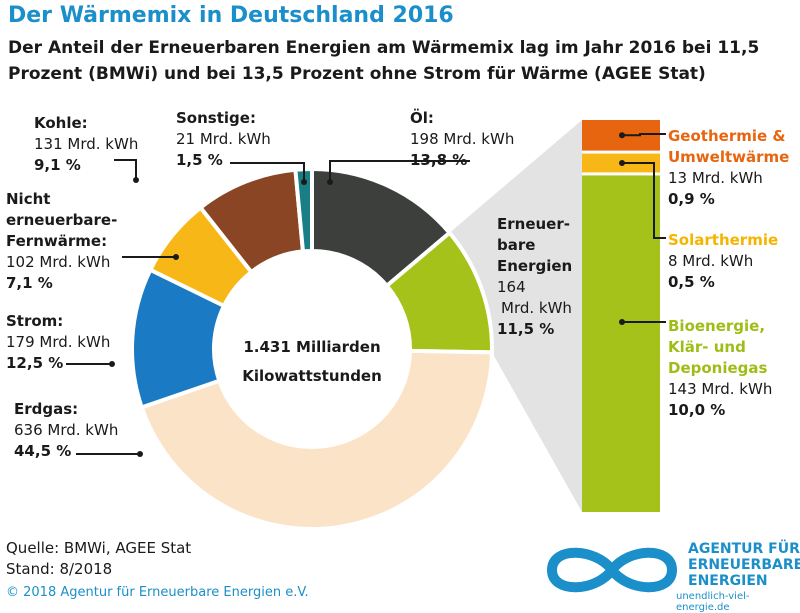 Image resolution: width=800 pixels, height=613 pixels. Describe the element at coordinates (612, 570) in the screenshot. I see `infinity-logo-icon` at that location.